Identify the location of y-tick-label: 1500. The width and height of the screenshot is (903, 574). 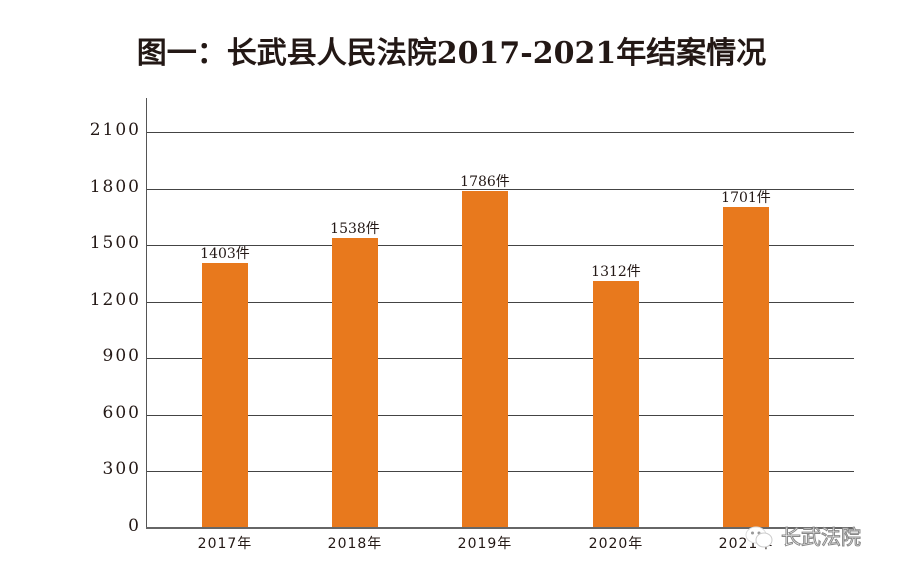
(115, 243).